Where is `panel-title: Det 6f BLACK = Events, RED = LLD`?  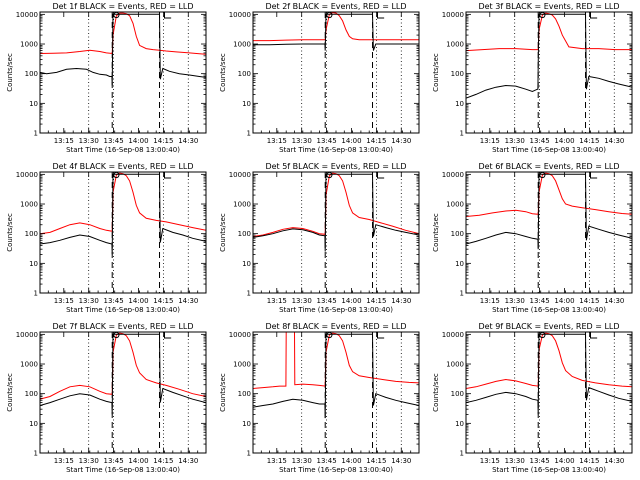
panel-title: Det 6f BLACK = Events, RED = LLD is located at coordinates (548, 166).